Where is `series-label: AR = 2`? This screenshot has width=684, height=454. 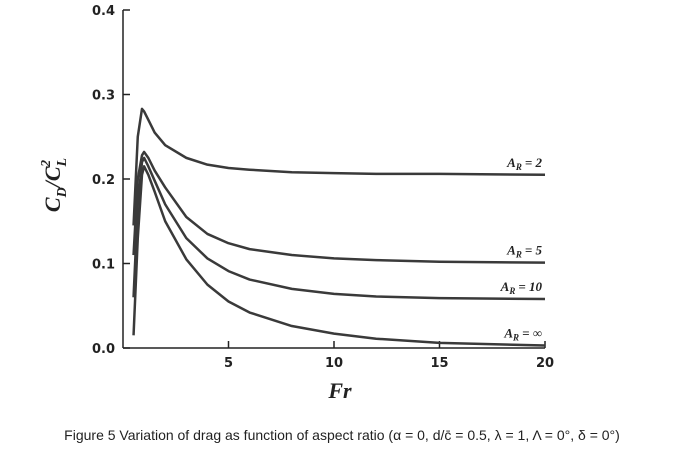
series-label: AR = 2 is located at coordinates (524, 163).